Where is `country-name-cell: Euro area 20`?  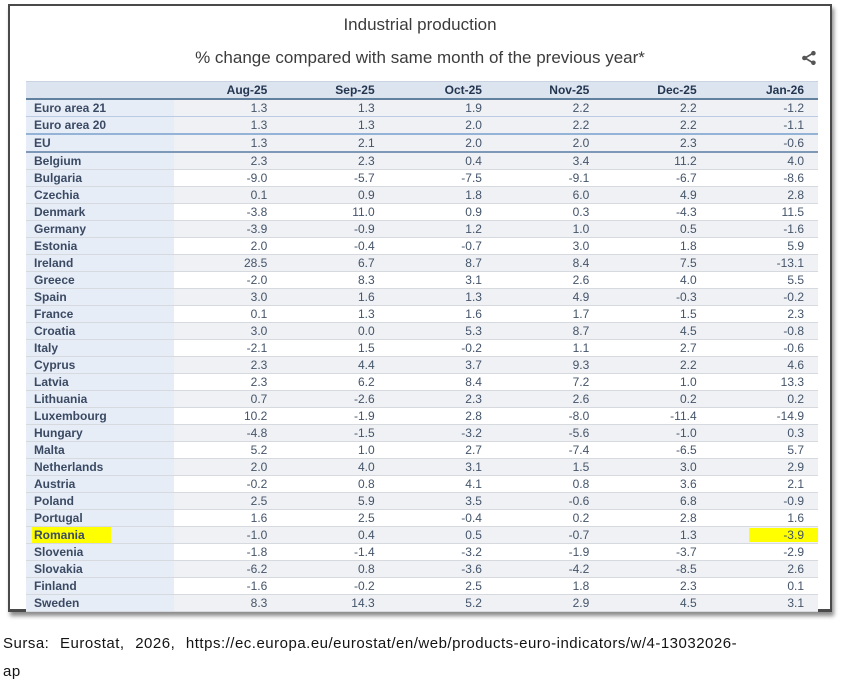
country-name-cell: Euro area 20 is located at coordinates (100, 125).